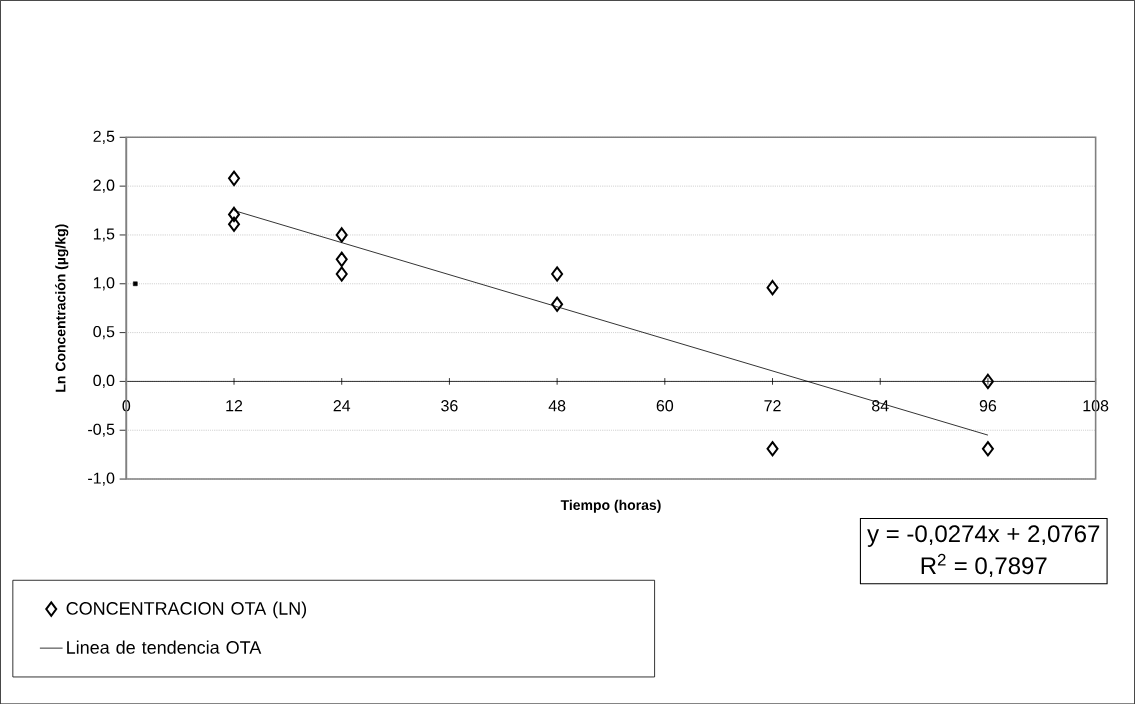  What do you see at coordinates (1096, 405) in the screenshot?
I see `x-tick-label: 108` at bounding box center [1096, 405].